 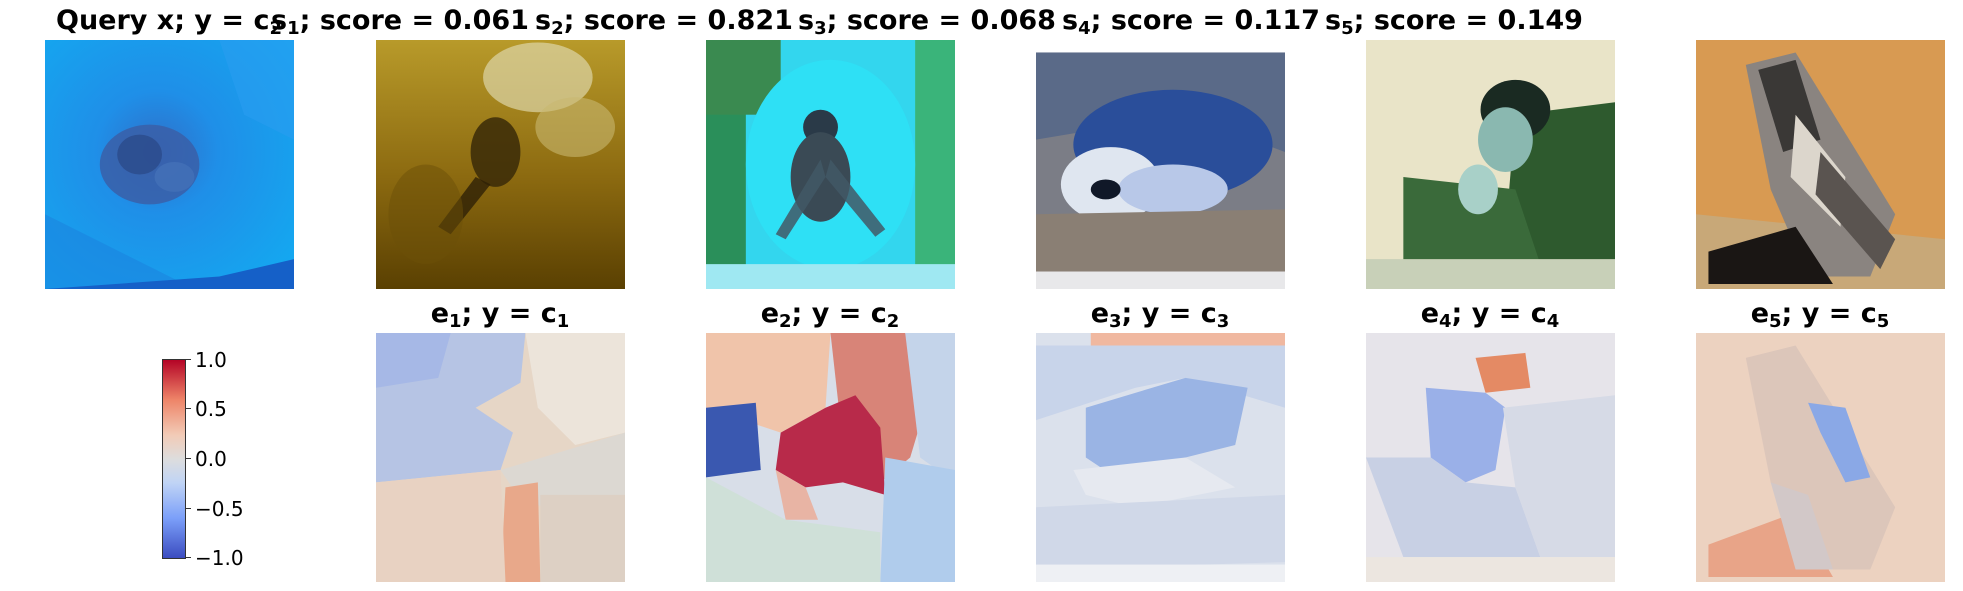 I want to click on sample-title-2: s2; score = 0.821, so click(x=664, y=22).